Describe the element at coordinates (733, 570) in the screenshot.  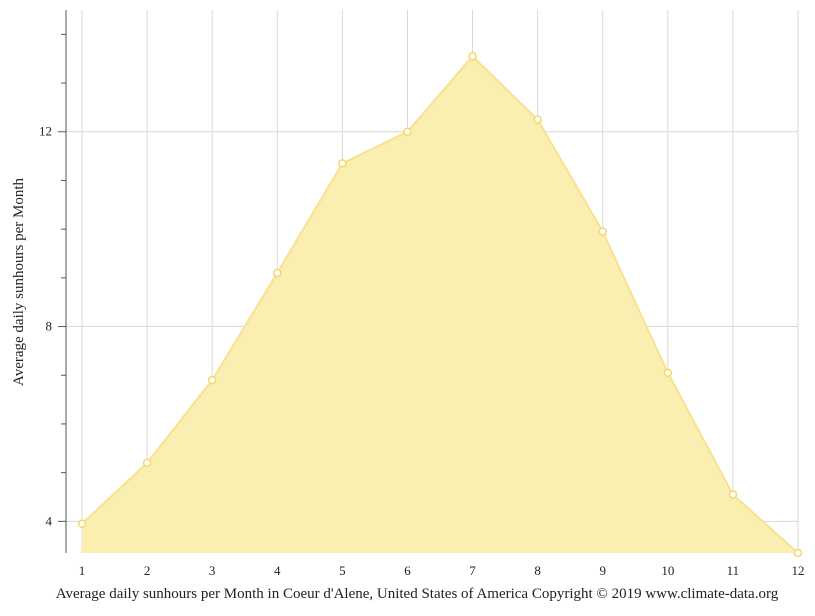
I see `x-tick-label: 11` at that location.